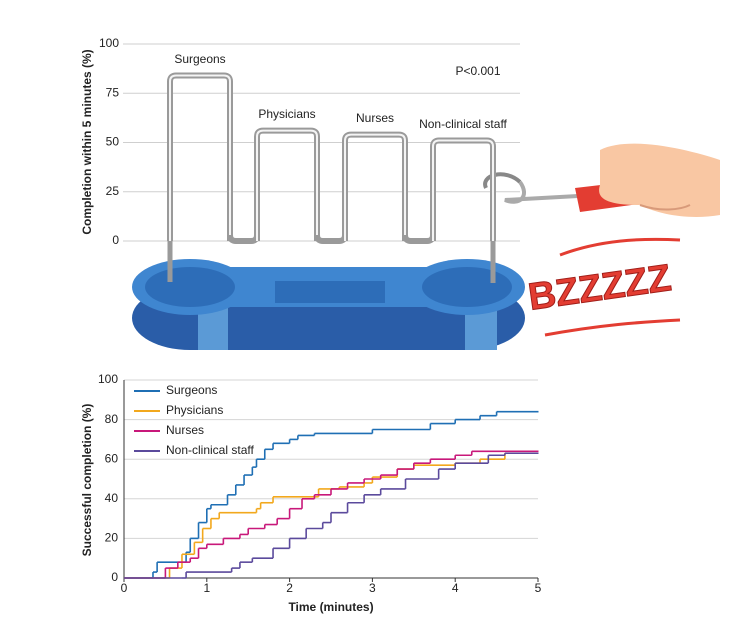 The image size is (742, 618). I want to click on x-tick-label: 0, so click(124, 588).